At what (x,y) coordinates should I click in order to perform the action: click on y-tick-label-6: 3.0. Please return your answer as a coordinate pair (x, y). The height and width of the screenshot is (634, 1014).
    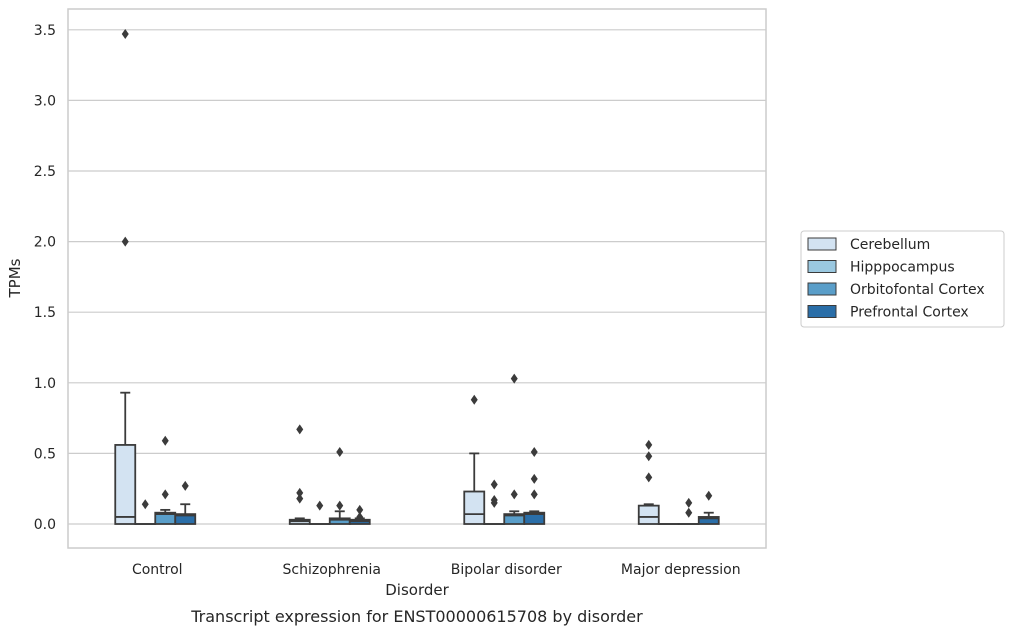
    Looking at the image, I should click on (45, 101).